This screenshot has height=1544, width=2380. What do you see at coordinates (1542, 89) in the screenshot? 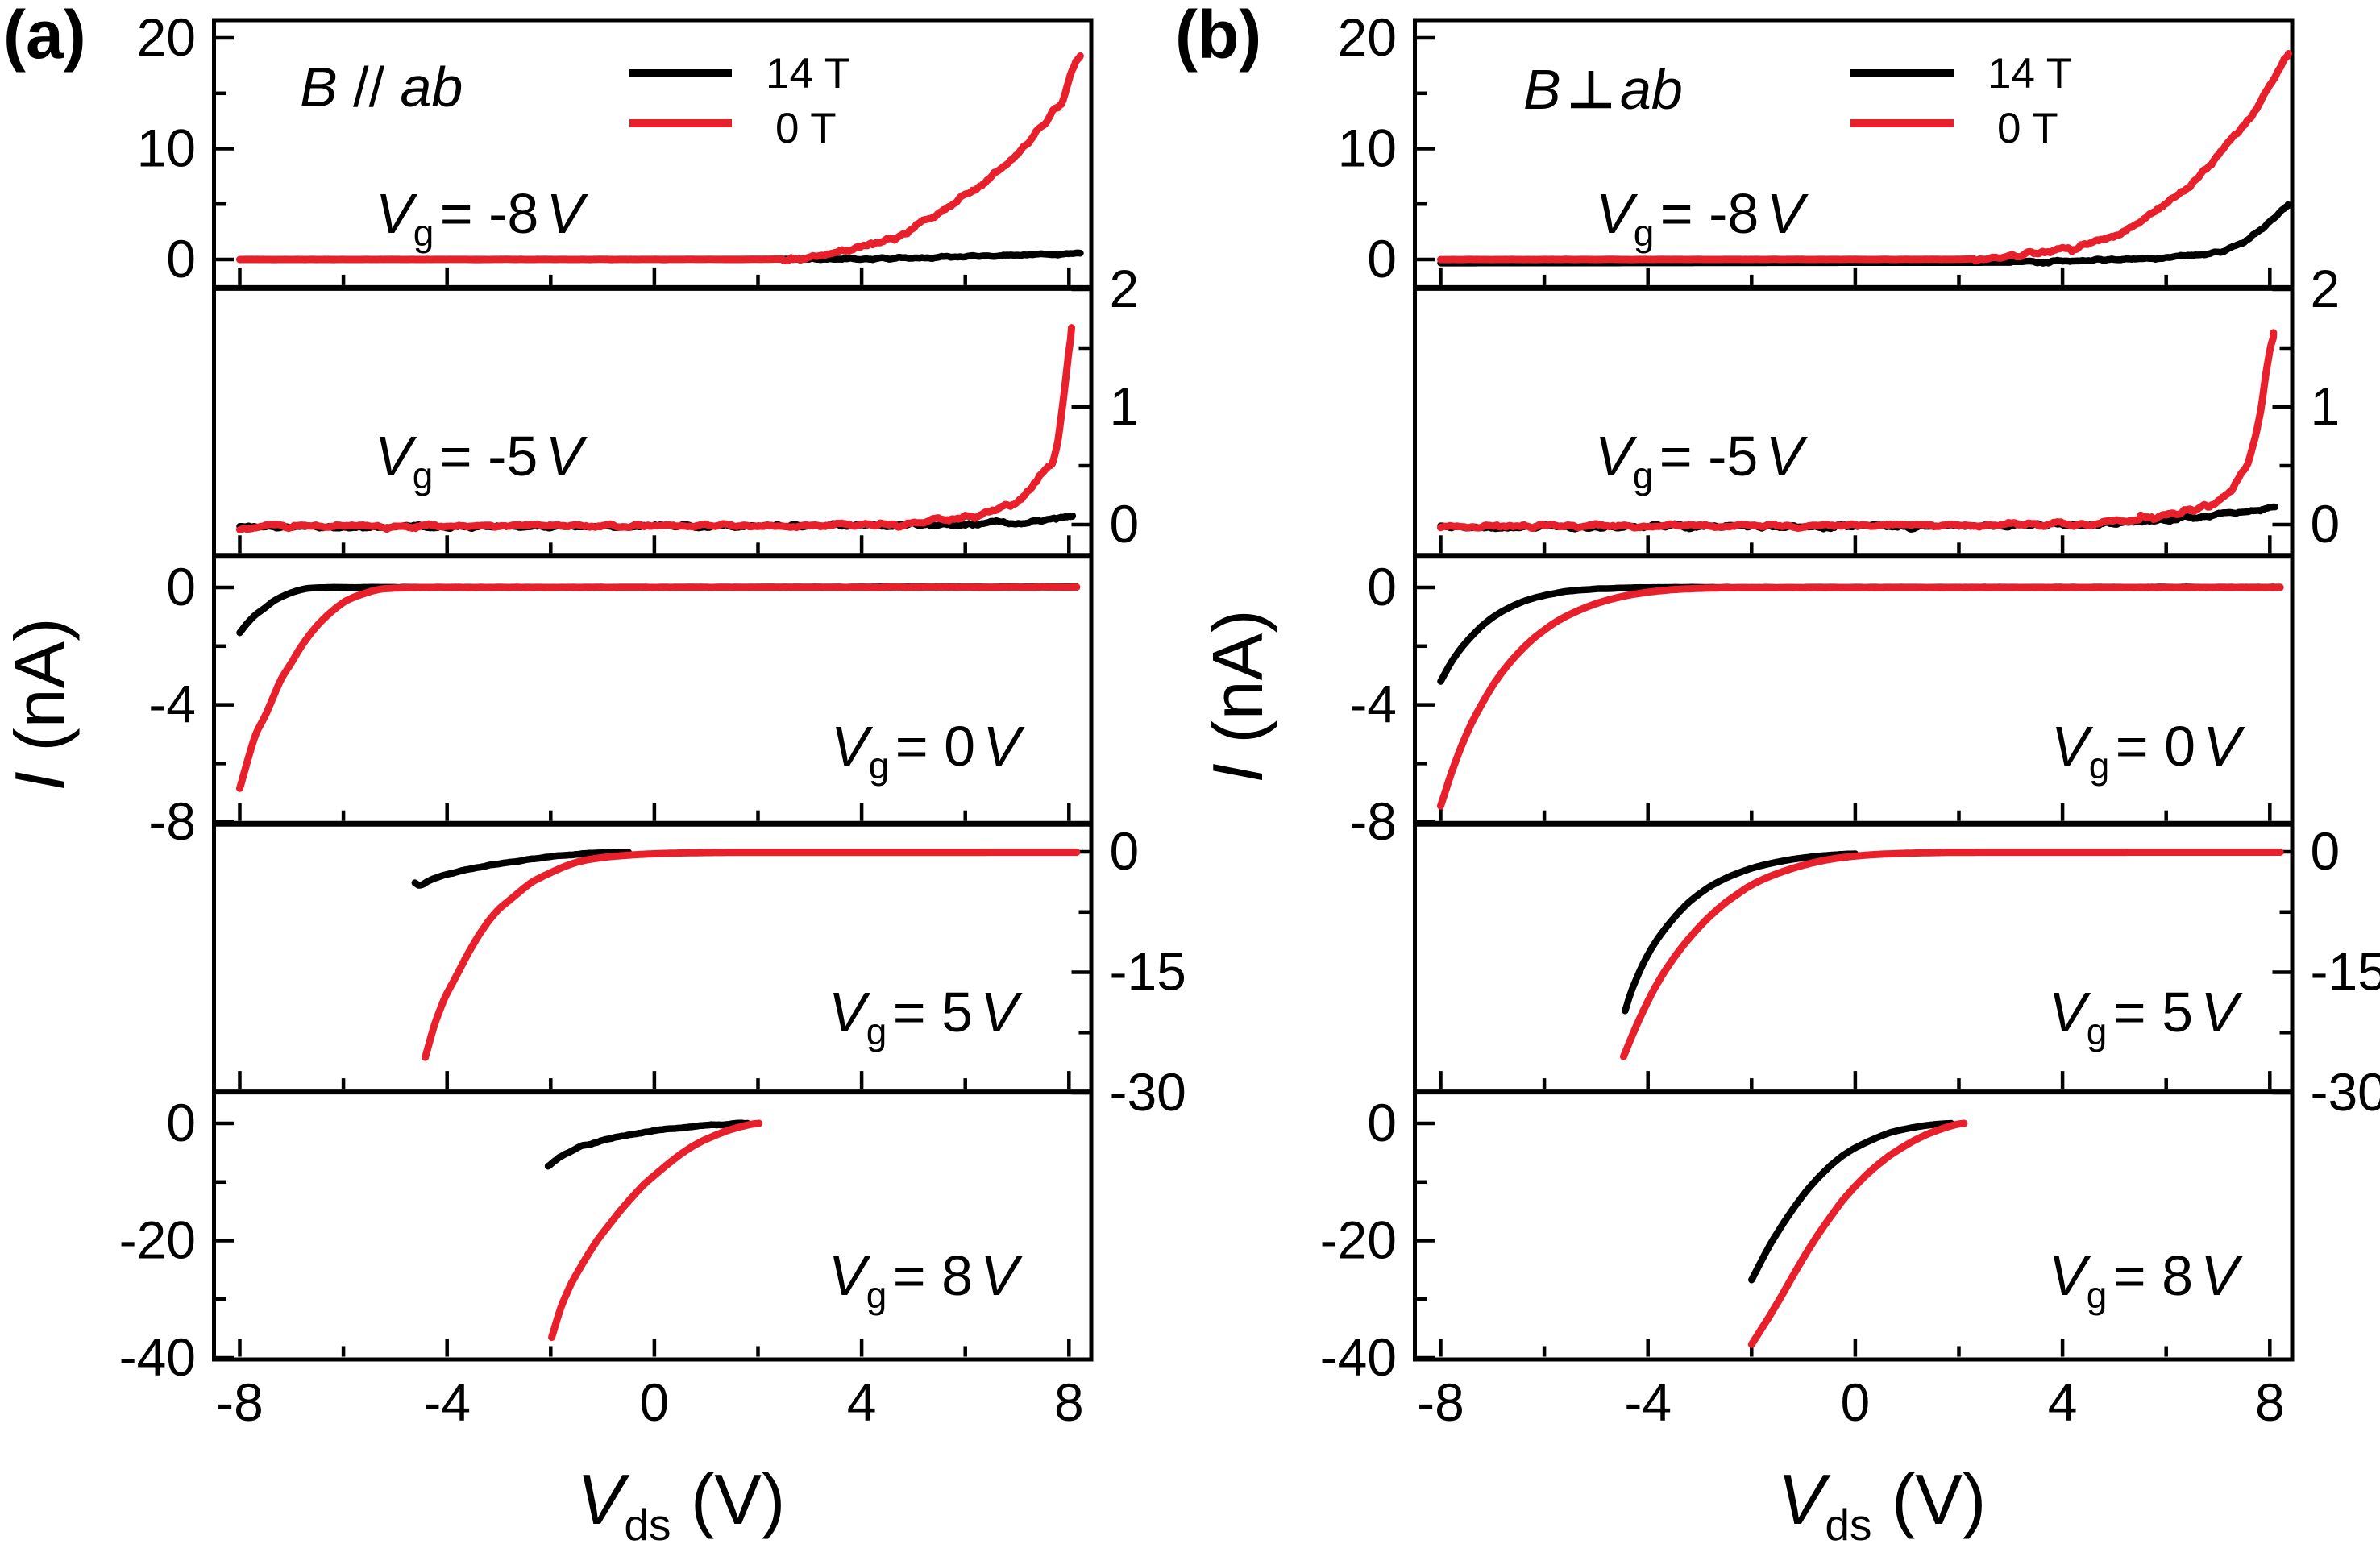
I see `svg-text: B` at bounding box center [1542, 89].